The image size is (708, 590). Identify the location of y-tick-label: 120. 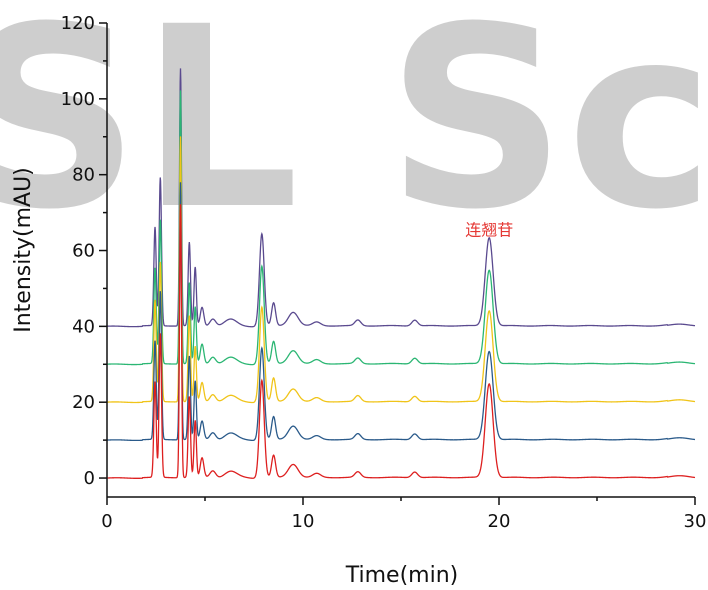
(78, 23).